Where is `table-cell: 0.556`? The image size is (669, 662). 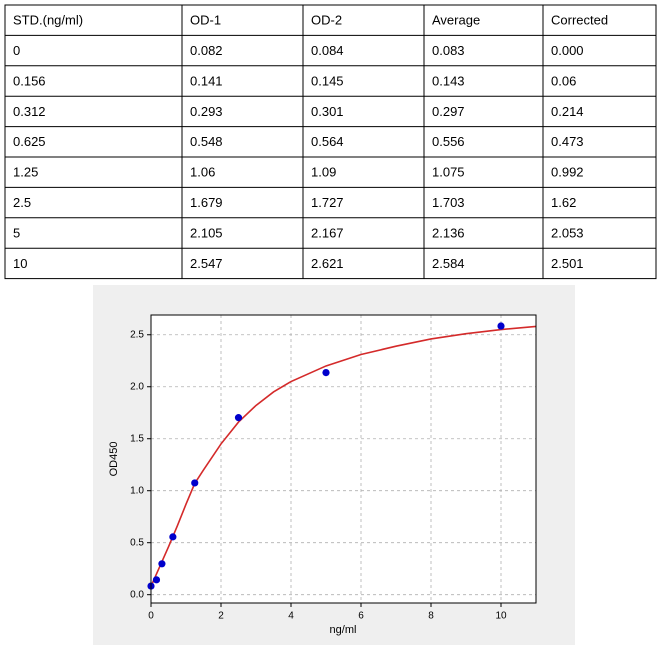 table-cell: 0.556 is located at coordinates (448, 141).